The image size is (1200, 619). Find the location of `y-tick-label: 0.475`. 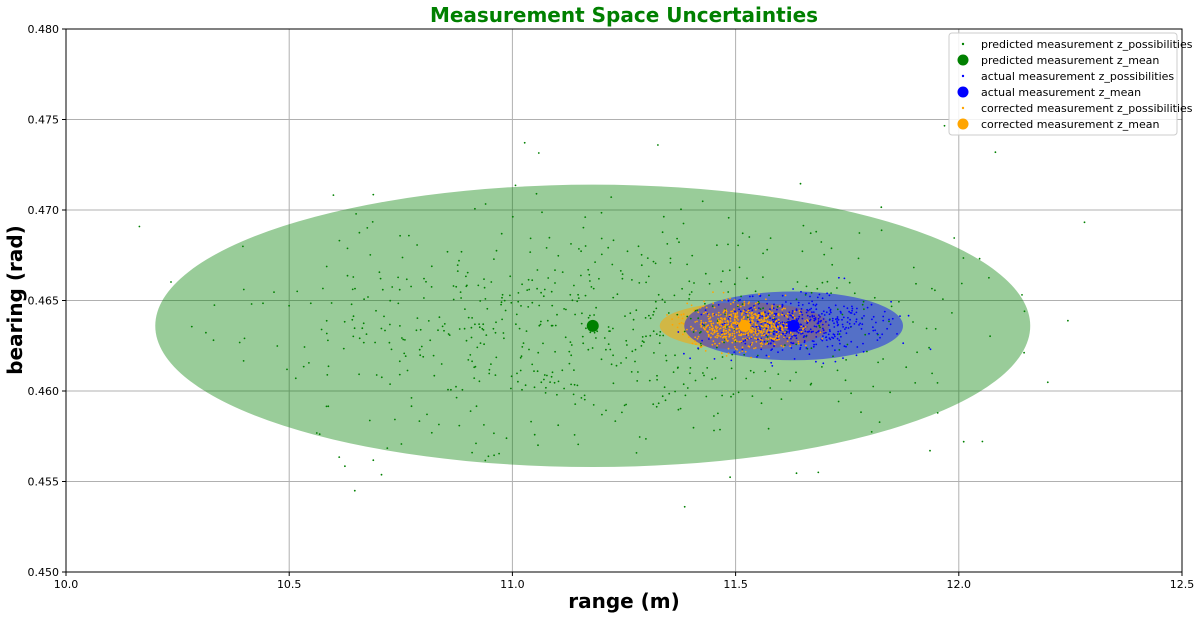

y-tick-label: 0.475 is located at coordinates (44, 120).